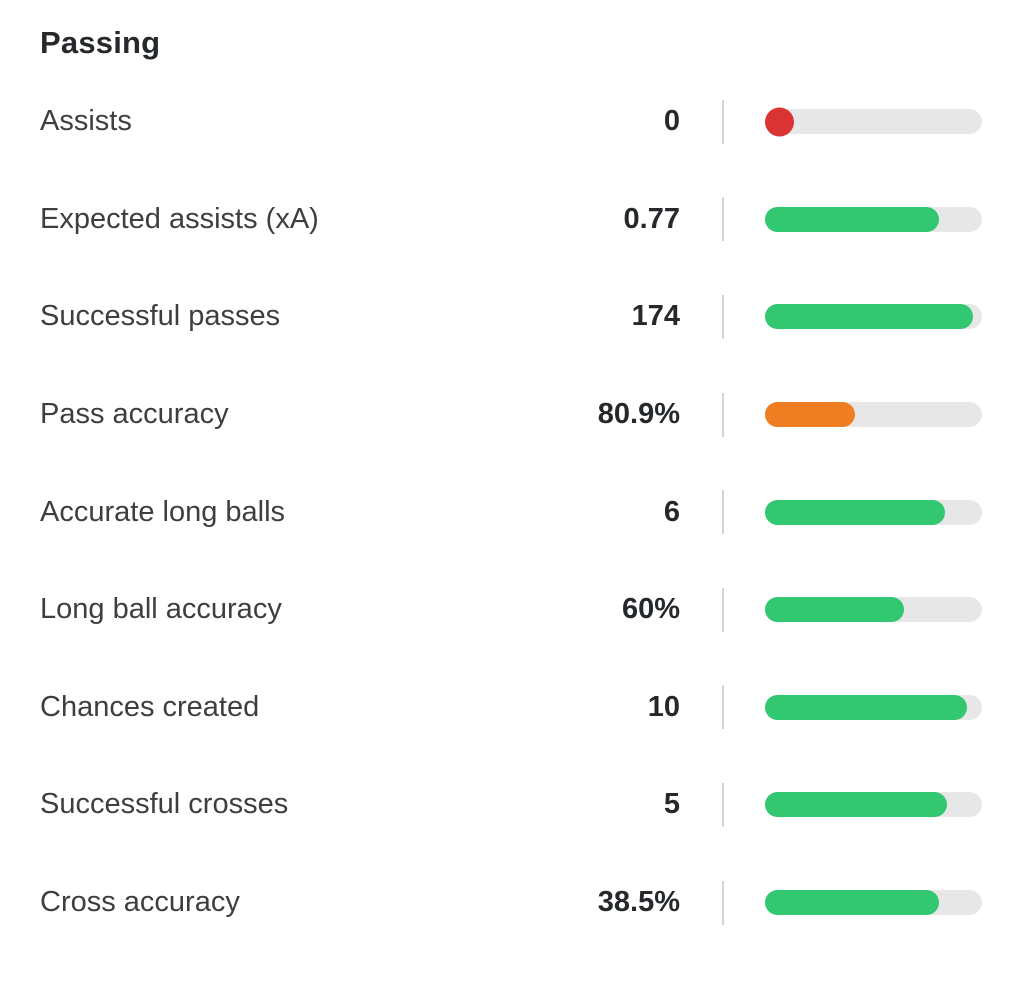 The height and width of the screenshot is (991, 1024). Describe the element at coordinates (164, 804) in the screenshot. I see `stat-label: Successful crosses` at that location.